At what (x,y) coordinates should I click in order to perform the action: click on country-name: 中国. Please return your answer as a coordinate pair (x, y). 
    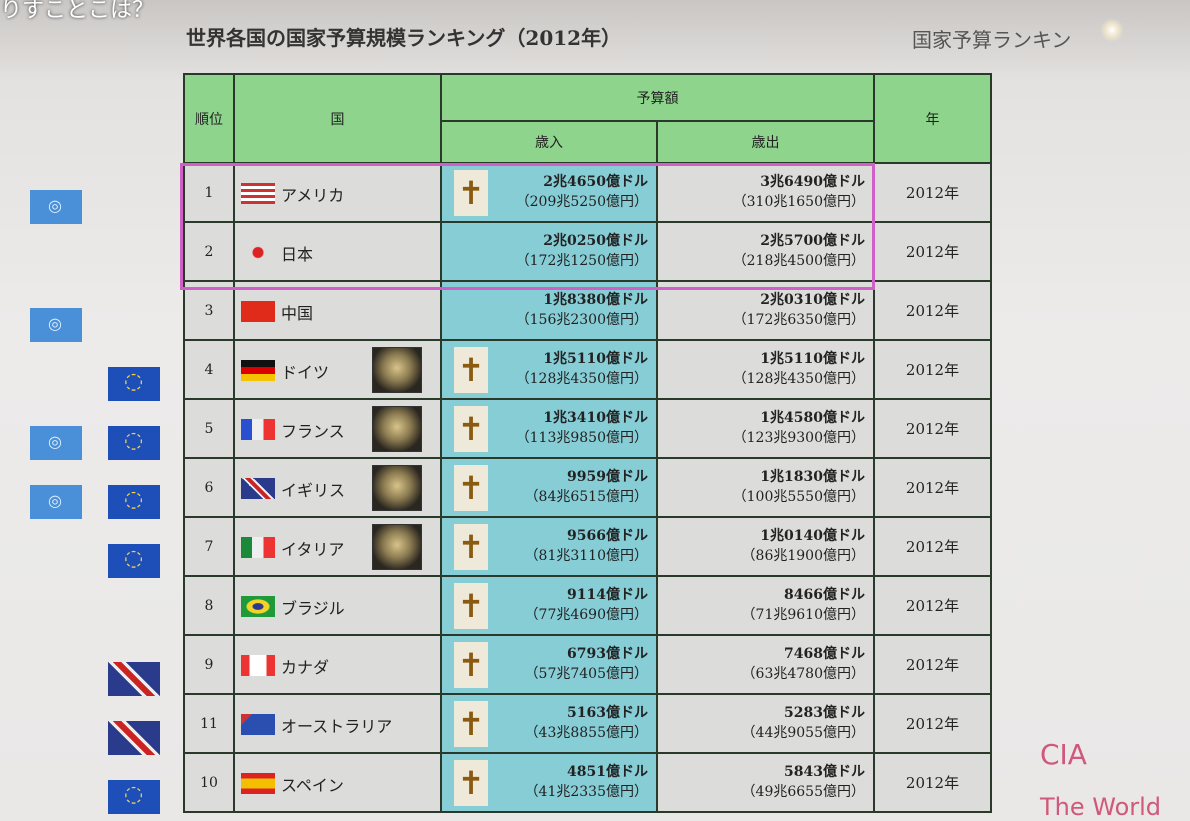
    Looking at the image, I should click on (297, 313).